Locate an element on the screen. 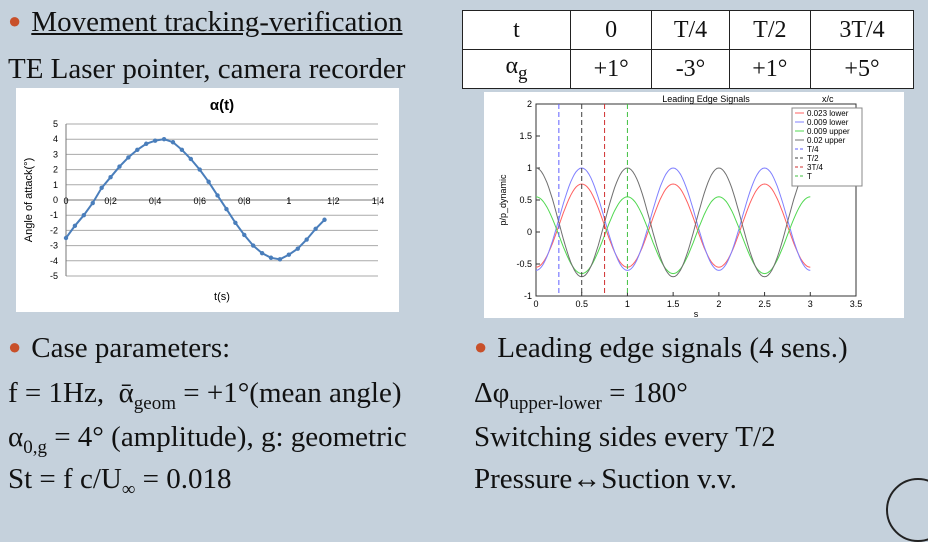  case-bullet-item: ● Case parameters: is located at coordinates (119, 347).